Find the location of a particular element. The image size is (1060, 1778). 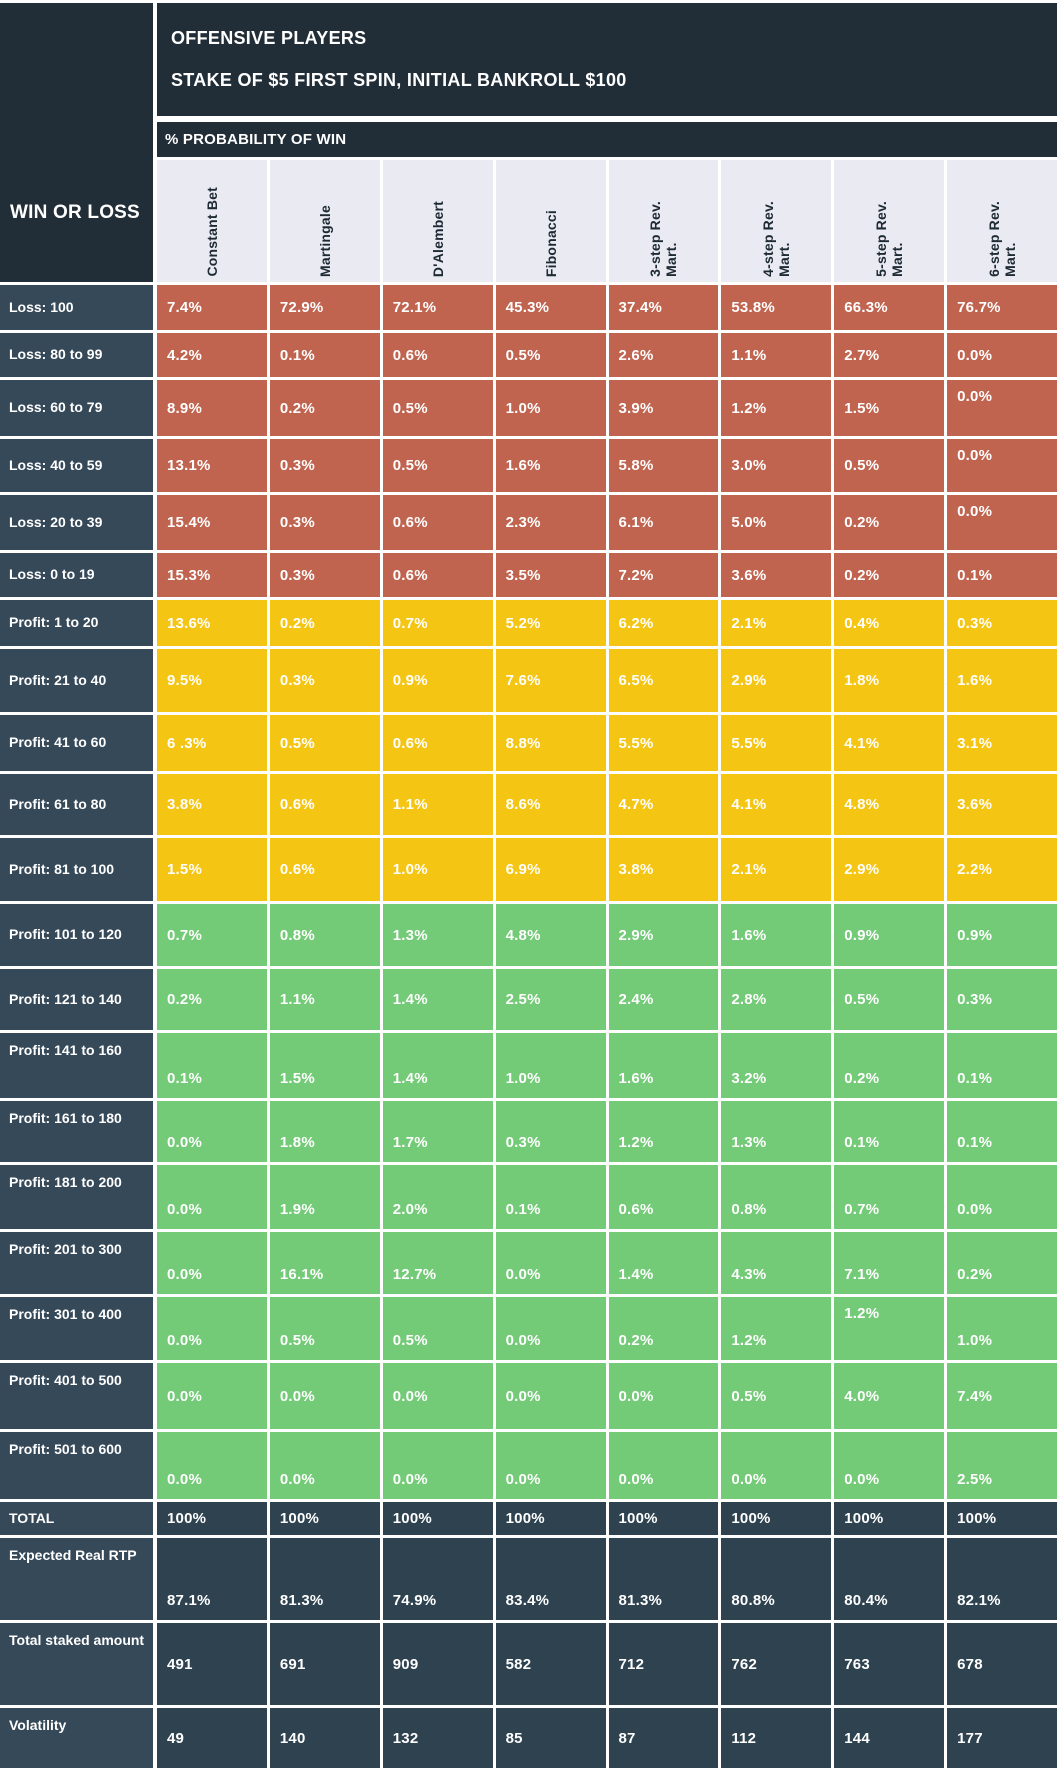

row-cells: 4.2% 0.1% 0.6% 0.5% 2.6% 1.1% 2.7% 0.0% is located at coordinates (607, 355).